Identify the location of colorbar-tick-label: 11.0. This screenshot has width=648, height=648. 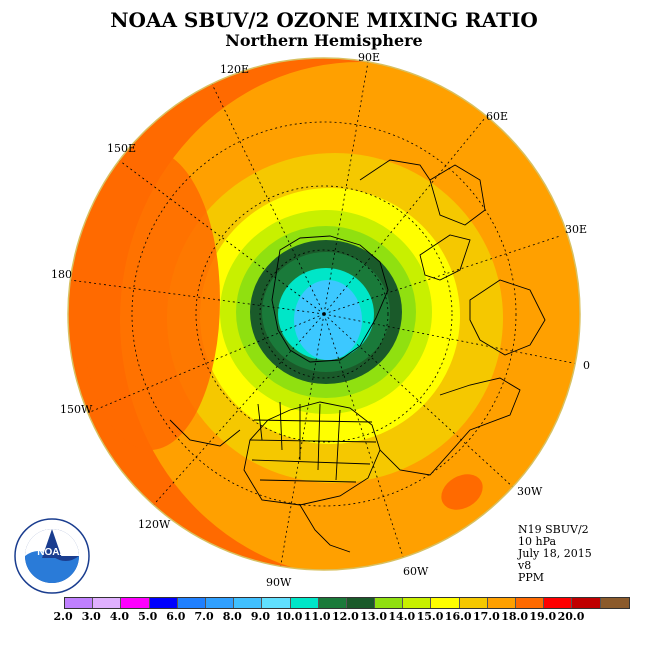
(317, 616).